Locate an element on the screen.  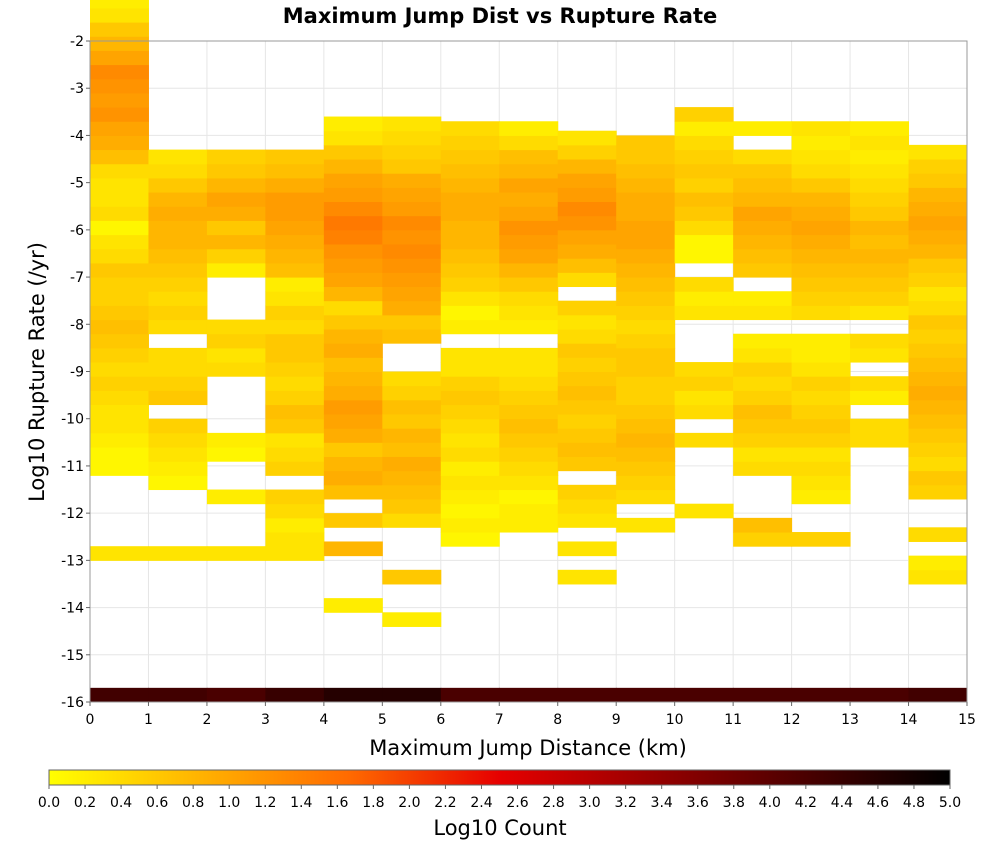
x-tick-label: 14 is located at coordinates (909, 720).